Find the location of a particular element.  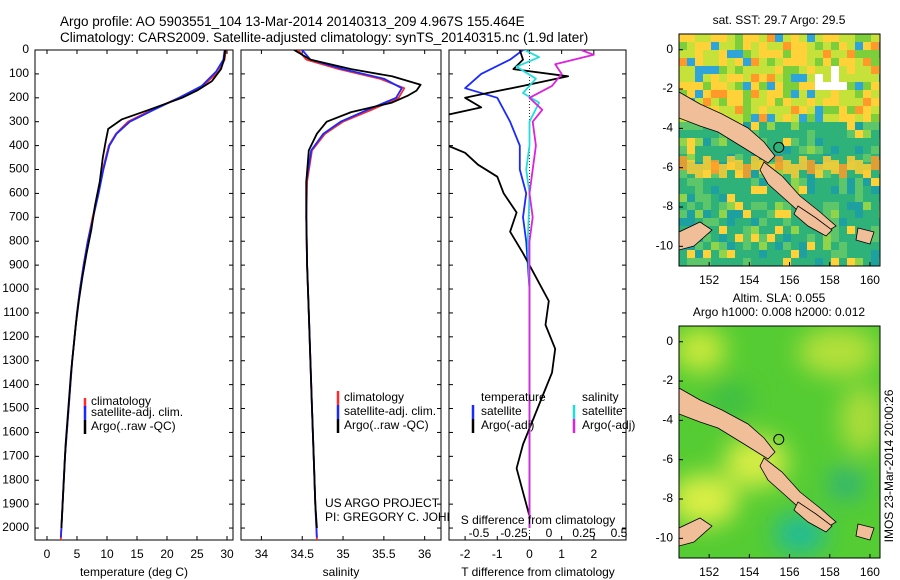

x-tick-label: 30 is located at coordinates (227, 554).